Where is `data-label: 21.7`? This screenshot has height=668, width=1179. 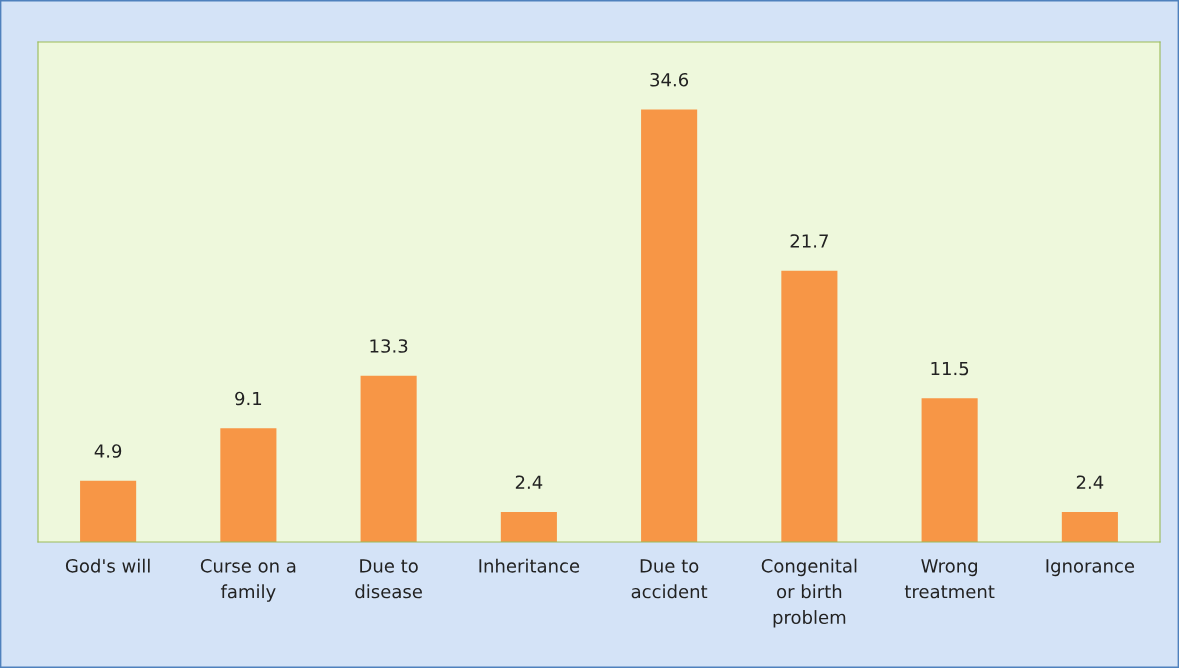
data-label: 21.7 is located at coordinates (809, 241).